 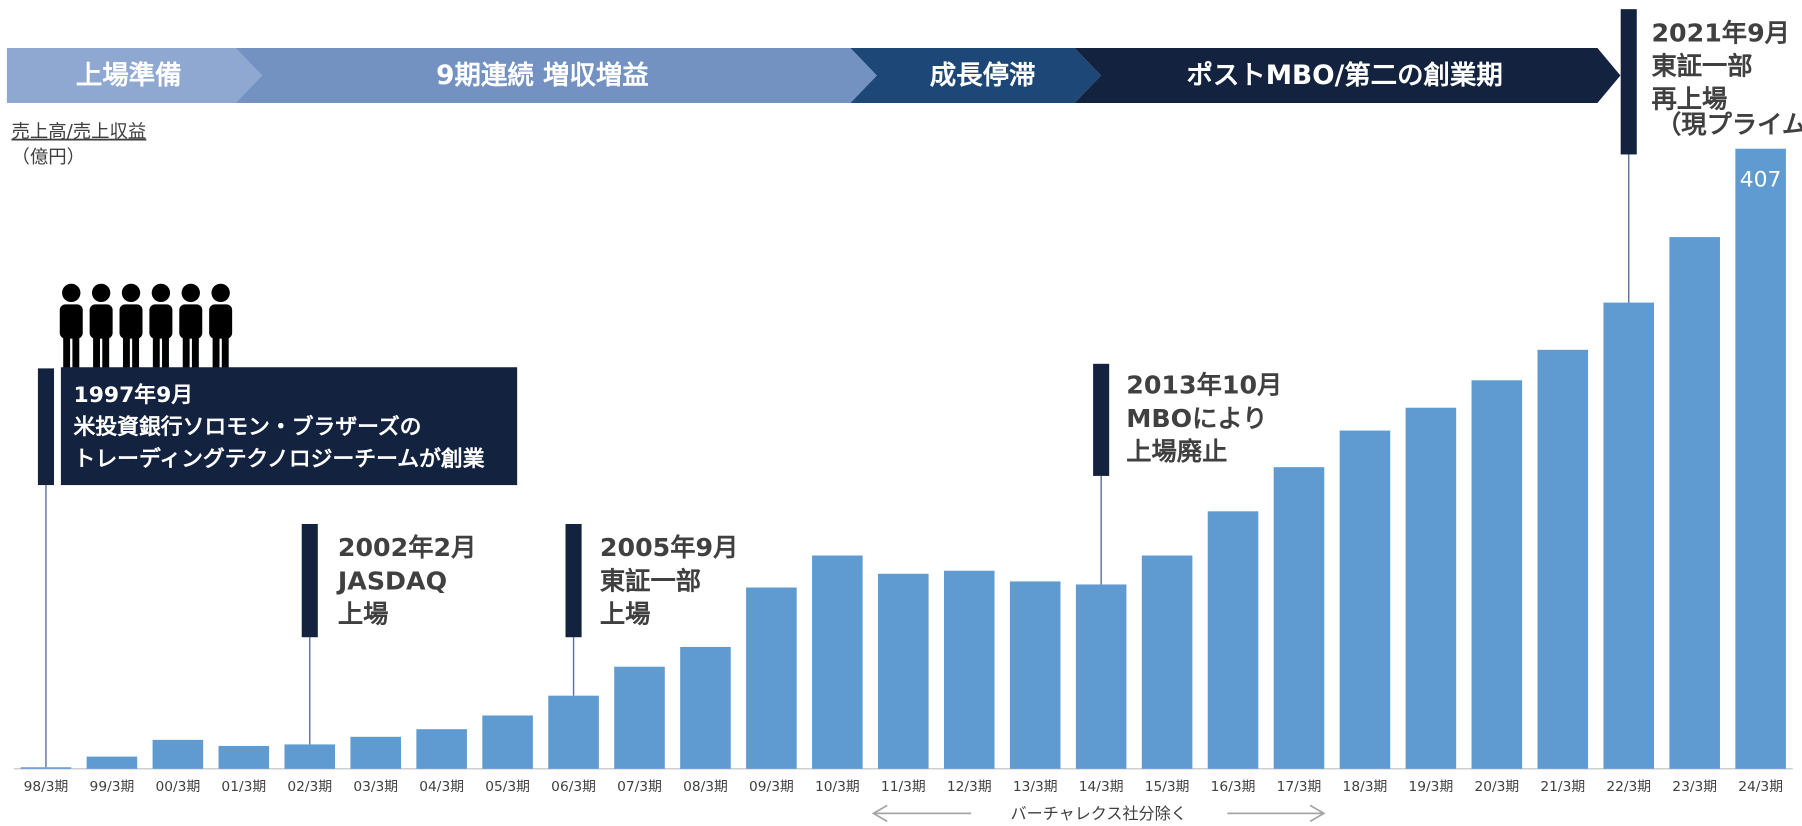 What do you see at coordinates (134, 395) in the screenshot?
I see `annotation-text: 1997年9月` at bounding box center [134, 395].